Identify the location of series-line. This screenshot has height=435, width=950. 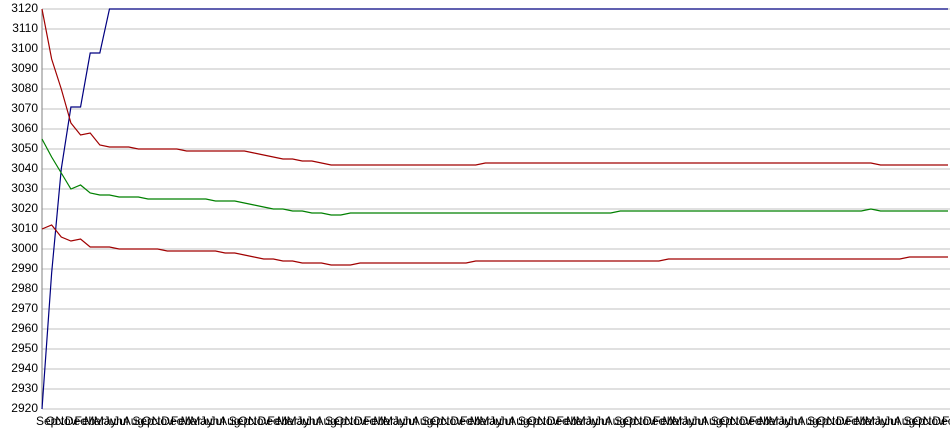
(494, 245).